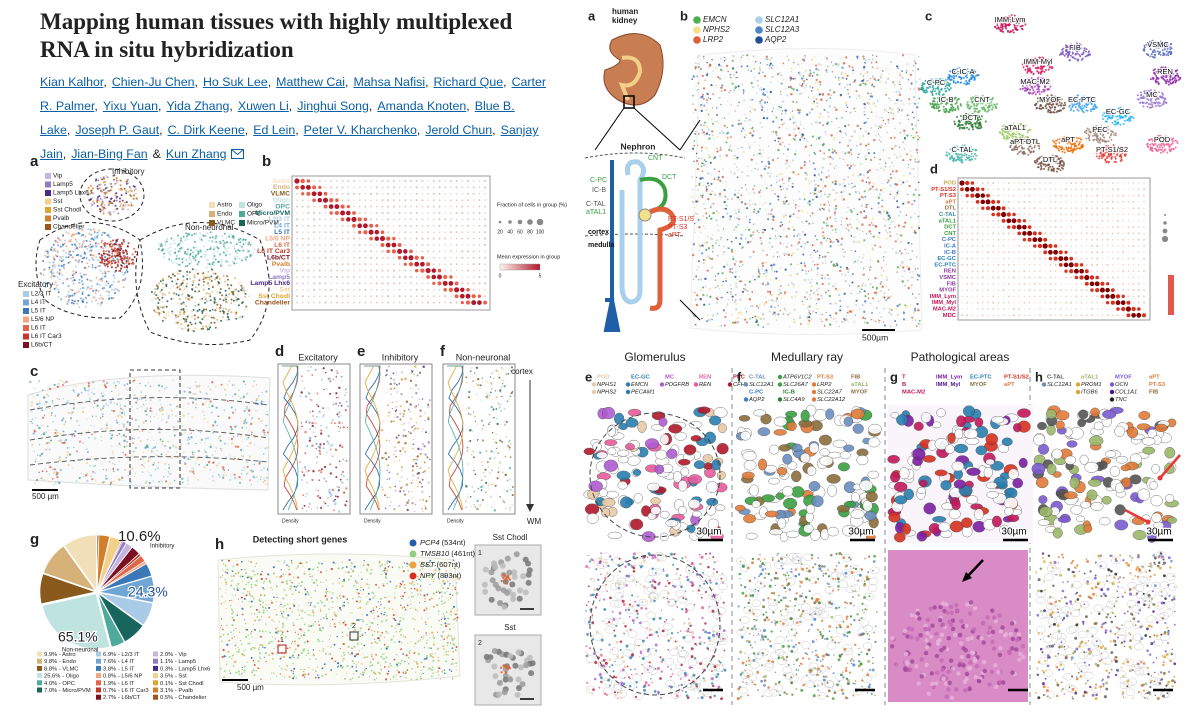  What do you see at coordinates (196, 154) in the screenshot?
I see `author-link: Kun Zhang` at bounding box center [196, 154].